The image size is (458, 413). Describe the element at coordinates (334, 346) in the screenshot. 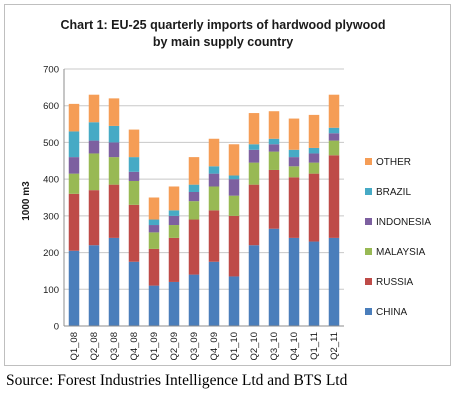

I see `x-tick-label: Q2_11` at that location.